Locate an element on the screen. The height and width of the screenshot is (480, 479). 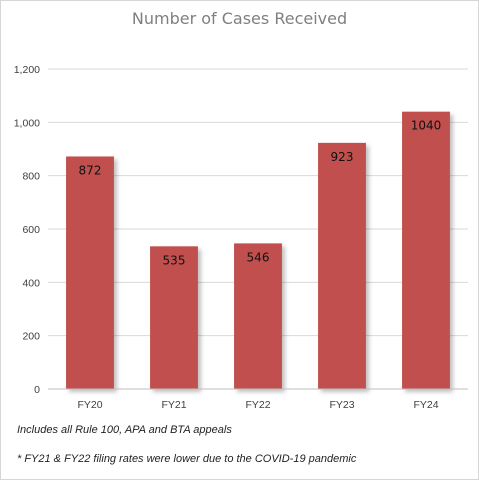
bar-fy21 is located at coordinates (174, 317).